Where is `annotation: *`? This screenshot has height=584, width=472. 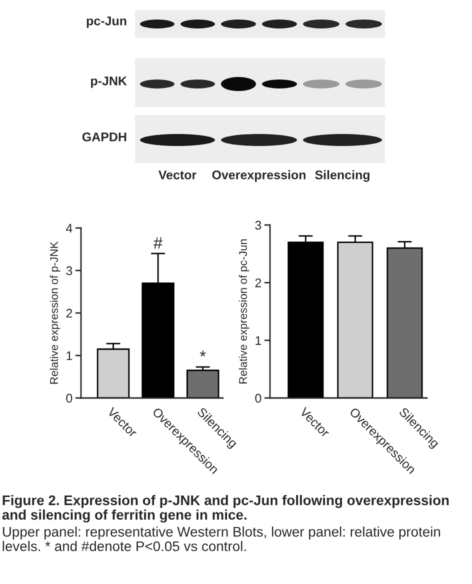
annotation: * is located at coordinates (203, 353).